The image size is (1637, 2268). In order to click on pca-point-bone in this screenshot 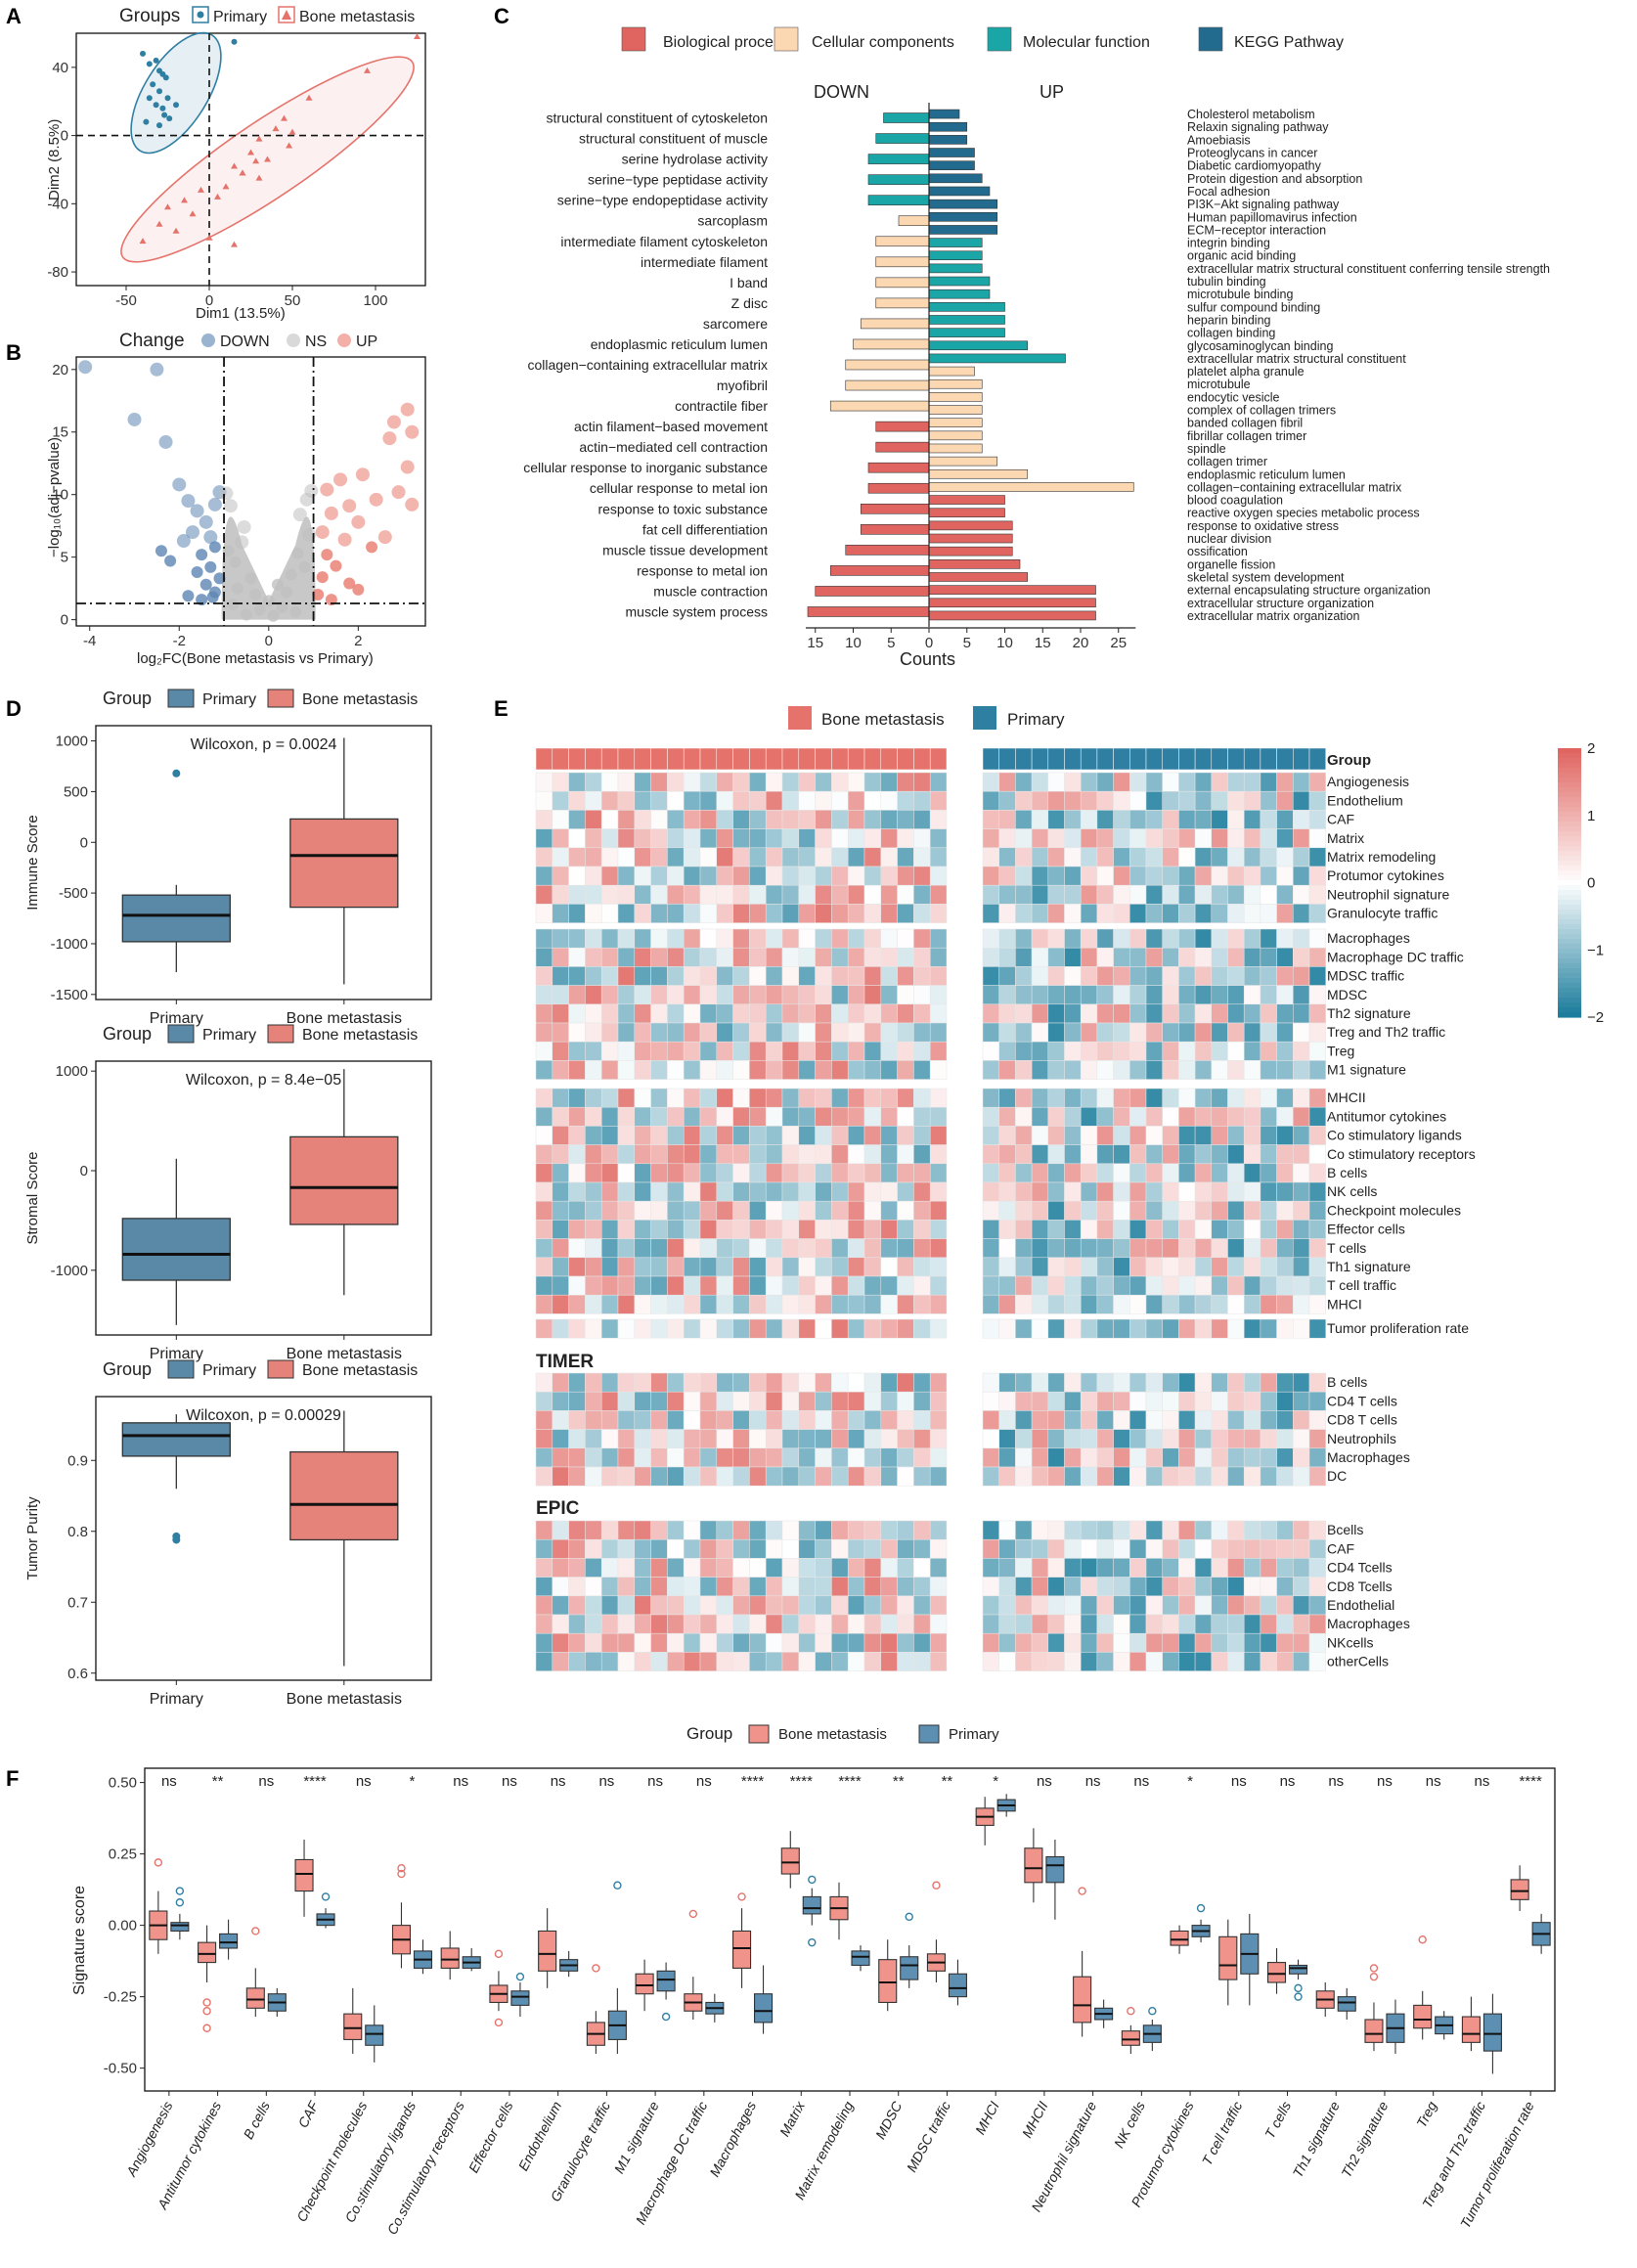, I will do `click(417, 35)`.